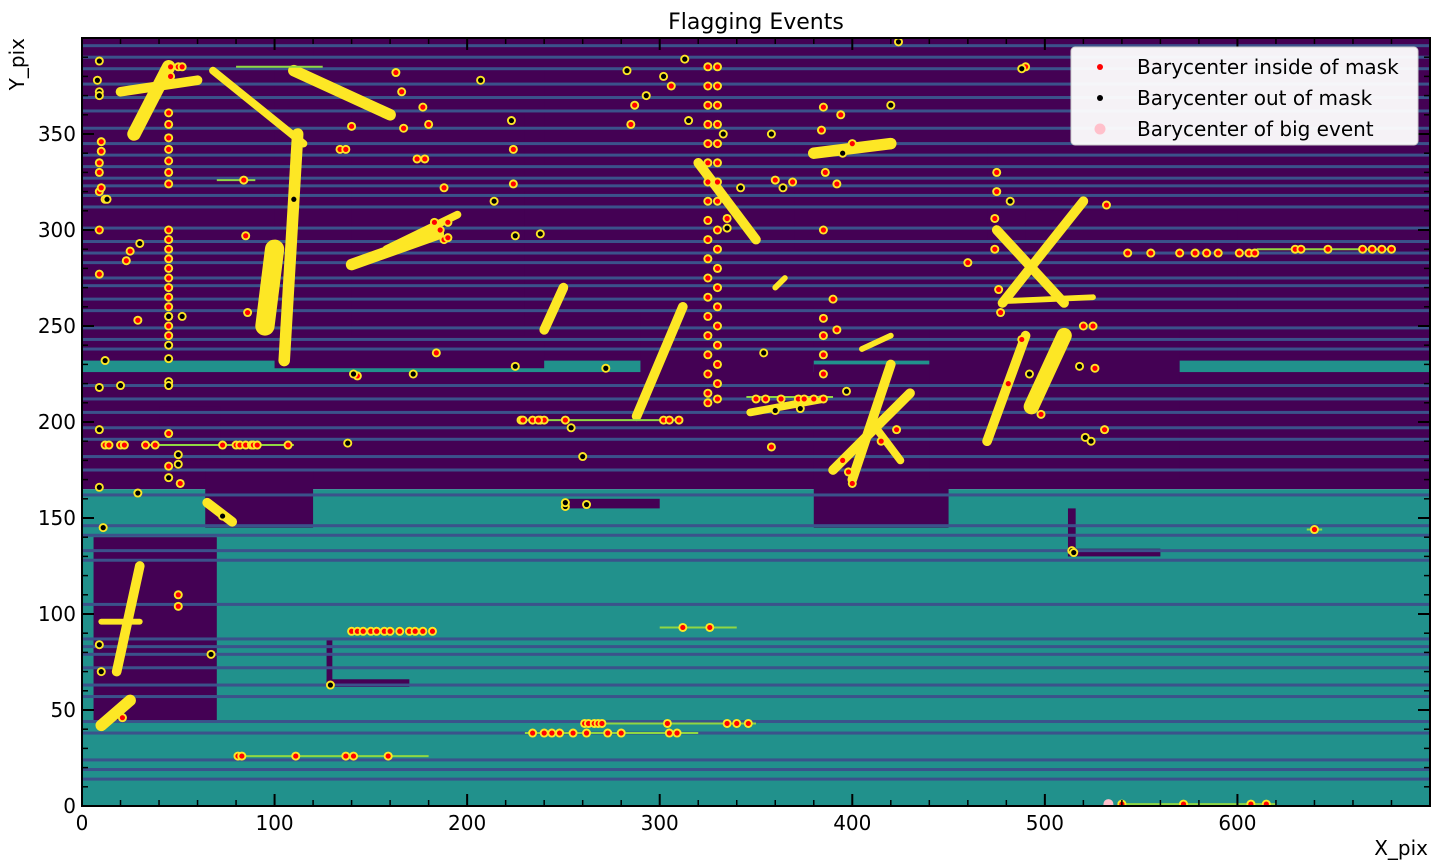  What do you see at coordinates (1100, 129) in the screenshot?
I see `legend-marker-big` at bounding box center [1100, 129].